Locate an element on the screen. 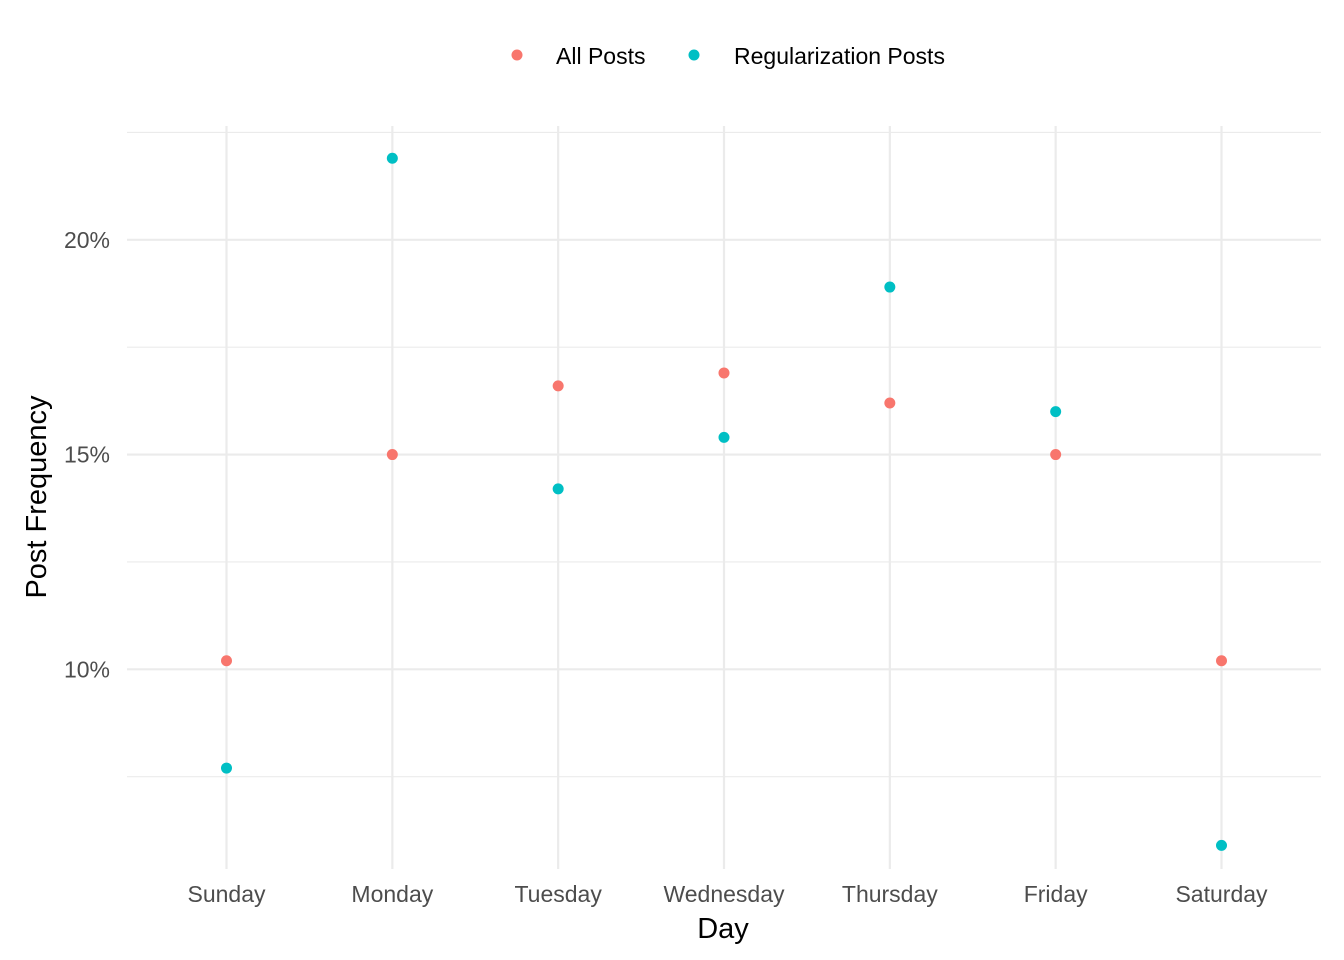 The width and height of the screenshot is (1344, 960). x-tick-label: Monday is located at coordinates (392, 894).